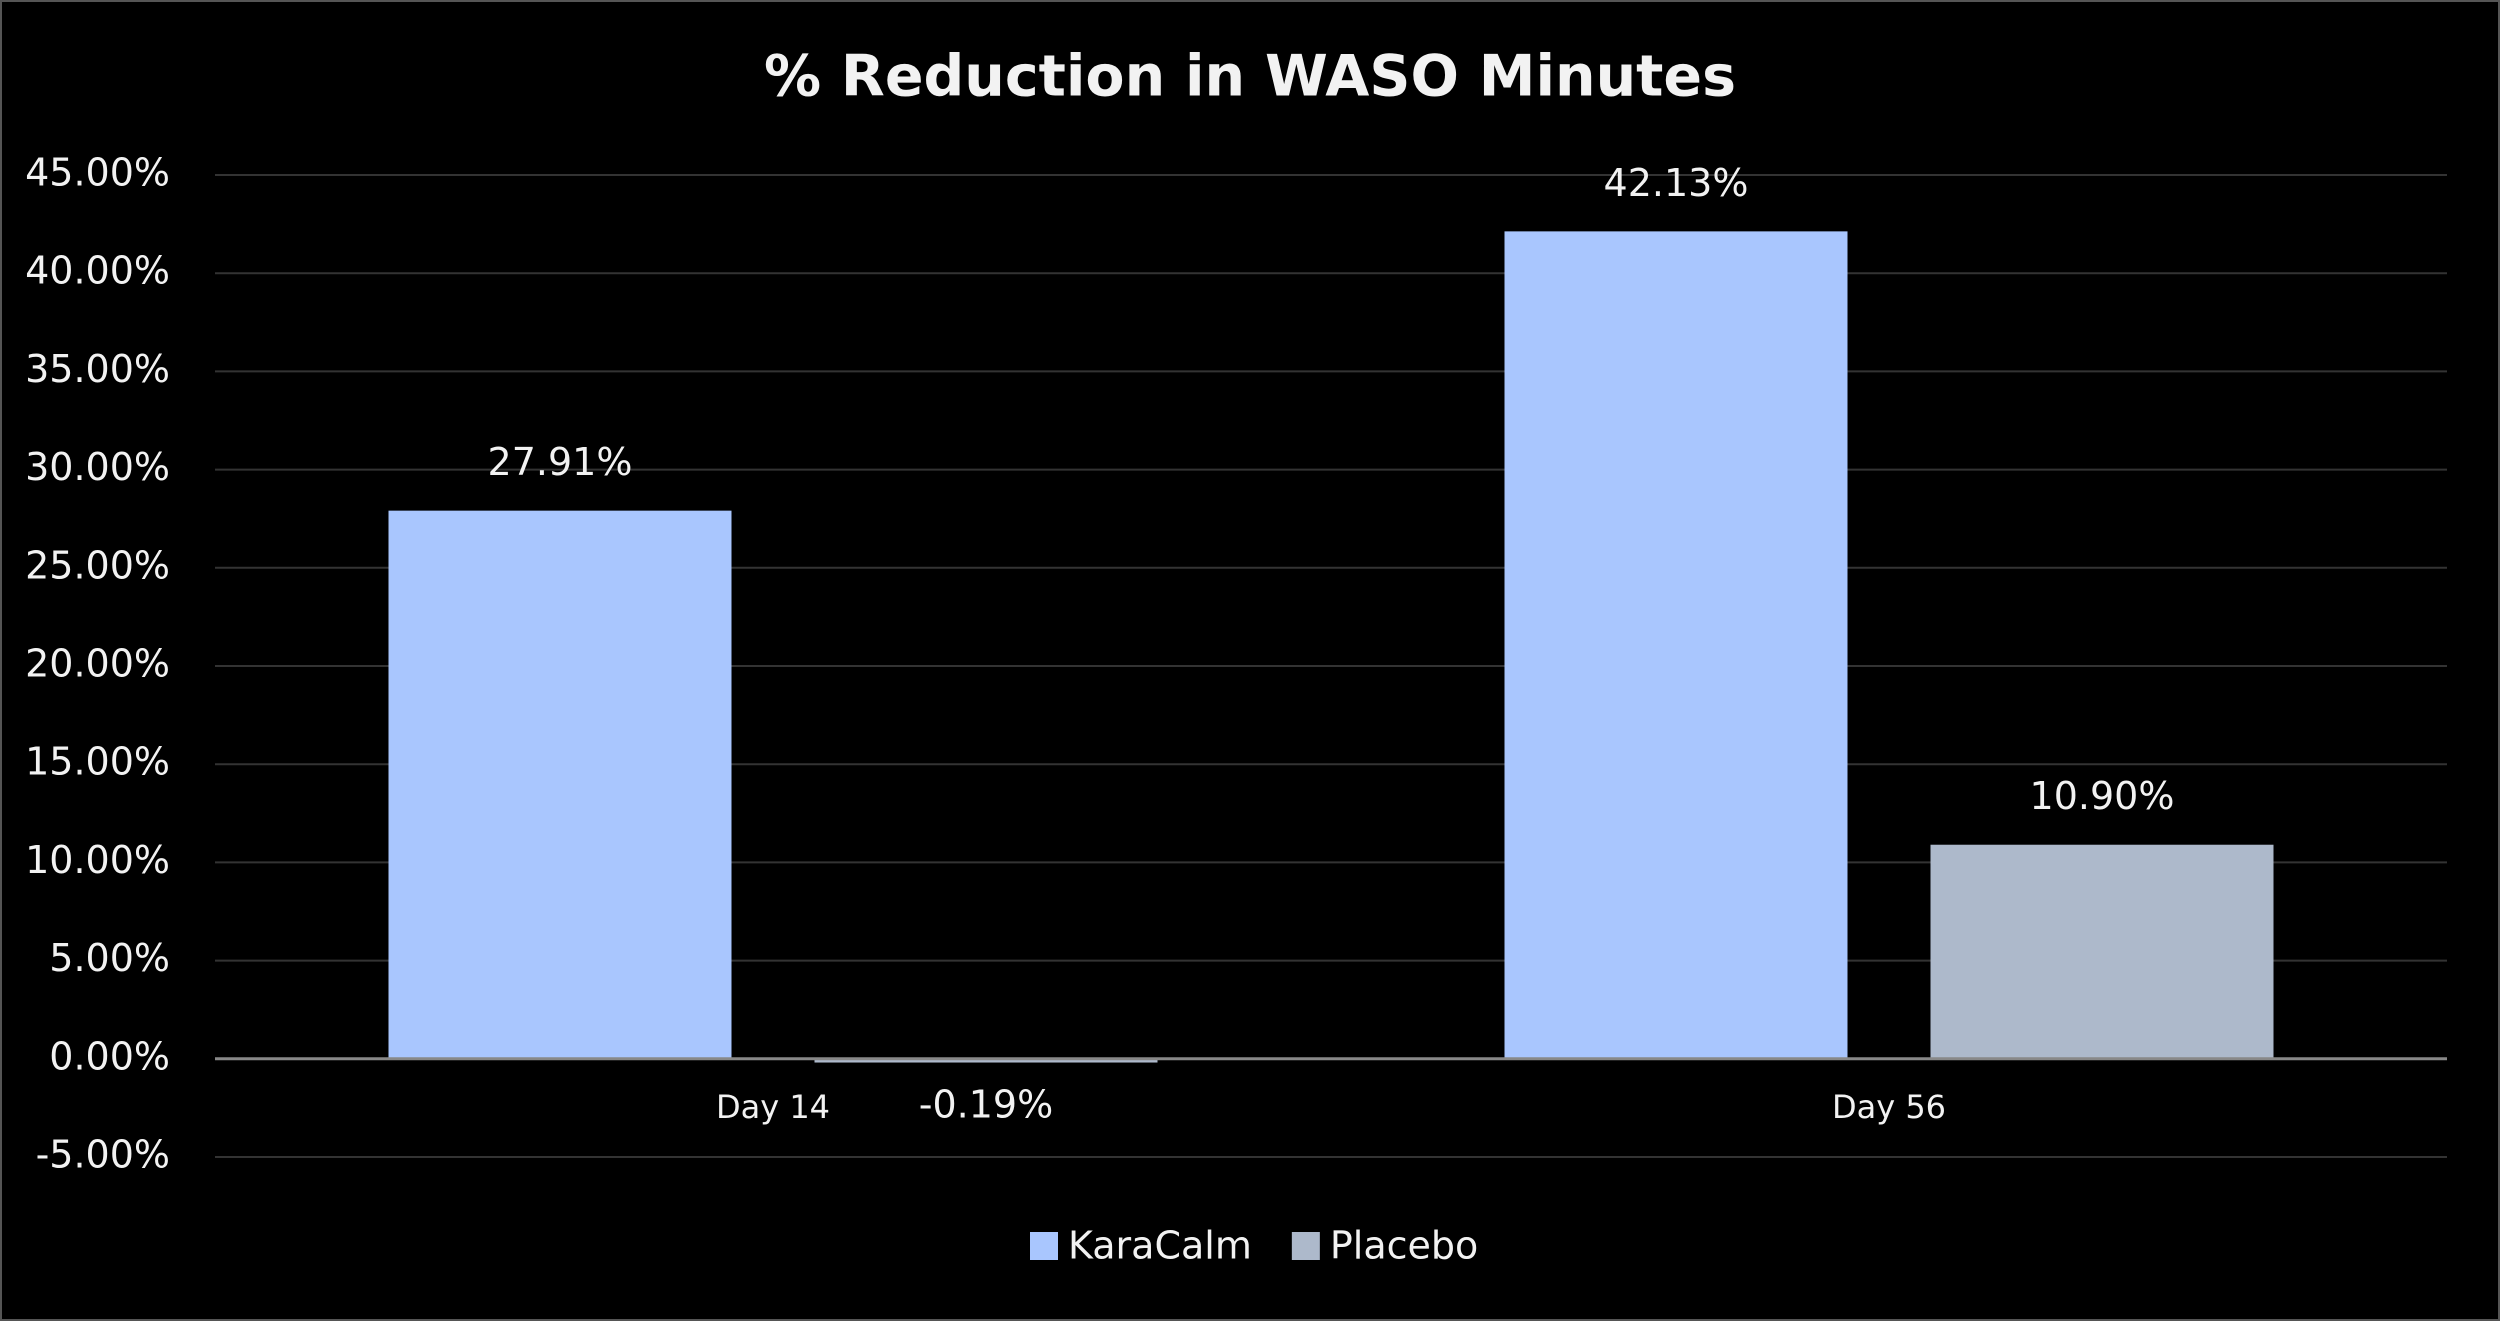 The height and width of the screenshot is (1321, 2500). What do you see at coordinates (1676, 183) in the screenshot?
I see `value-label: 42.13%` at bounding box center [1676, 183].